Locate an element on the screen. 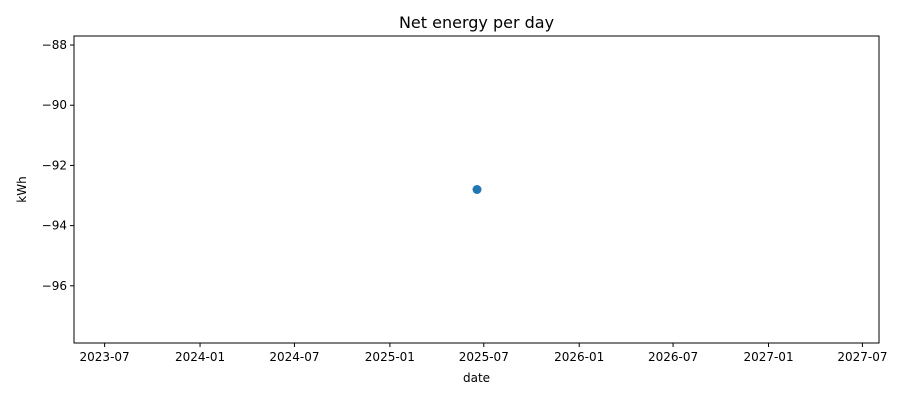  y-tick-label: −92 is located at coordinates (54, 165).